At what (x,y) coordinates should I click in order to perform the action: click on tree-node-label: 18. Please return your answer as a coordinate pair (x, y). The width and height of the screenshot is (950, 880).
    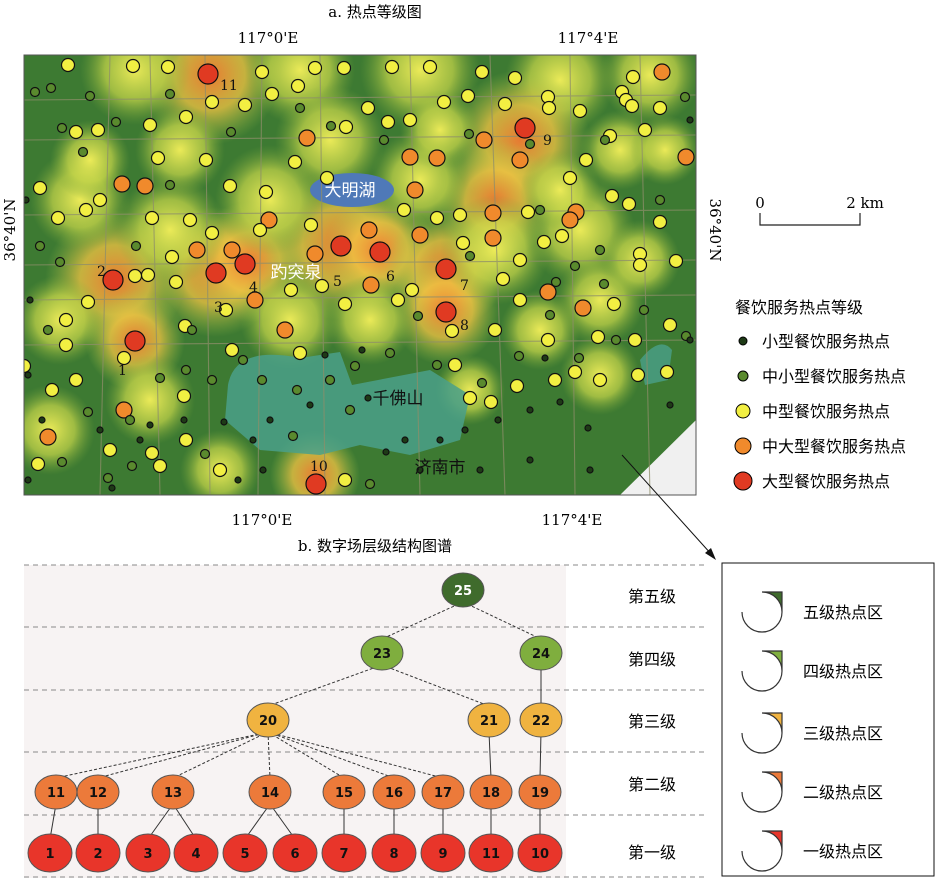
    Looking at the image, I should click on (491, 793).